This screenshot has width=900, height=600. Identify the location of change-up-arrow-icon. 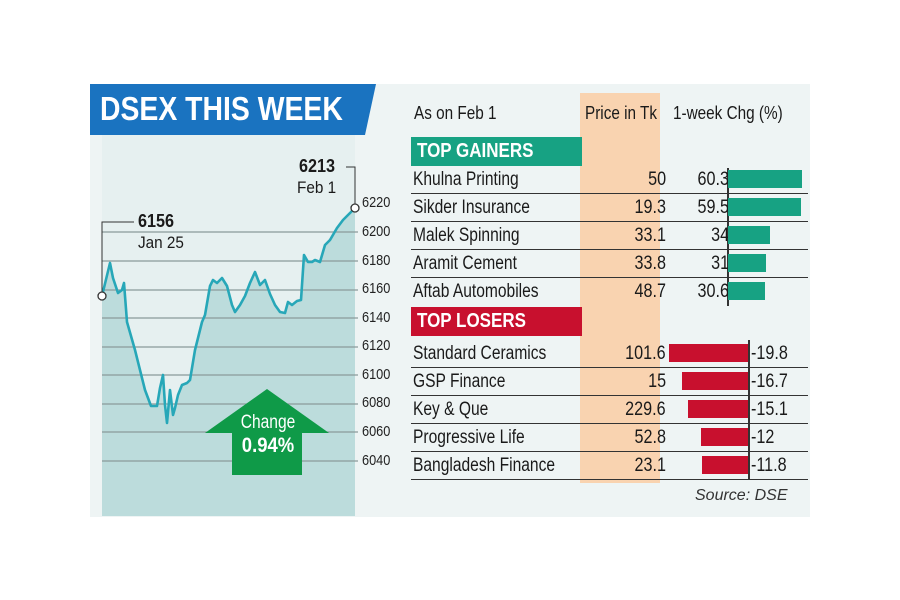
(267, 432).